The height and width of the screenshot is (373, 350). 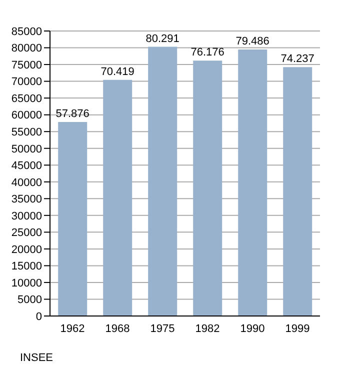 What do you see at coordinates (72, 328) in the screenshot?
I see `x-tick-label: 1962` at bounding box center [72, 328].